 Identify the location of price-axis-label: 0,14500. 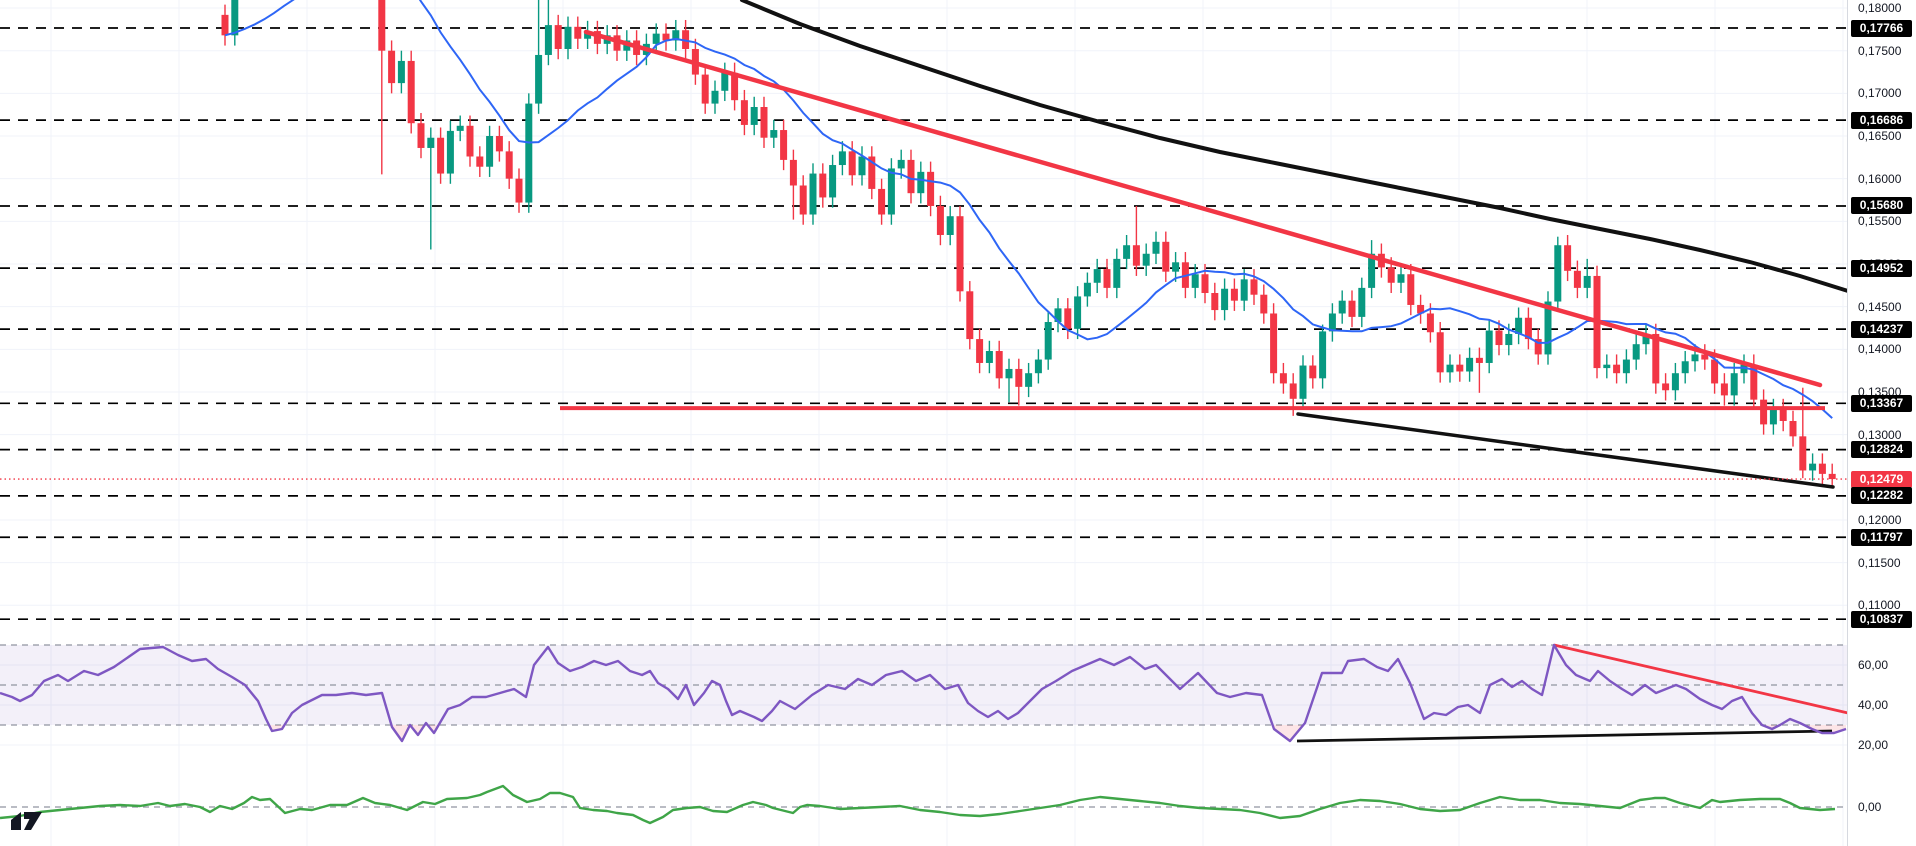
(1880, 306).